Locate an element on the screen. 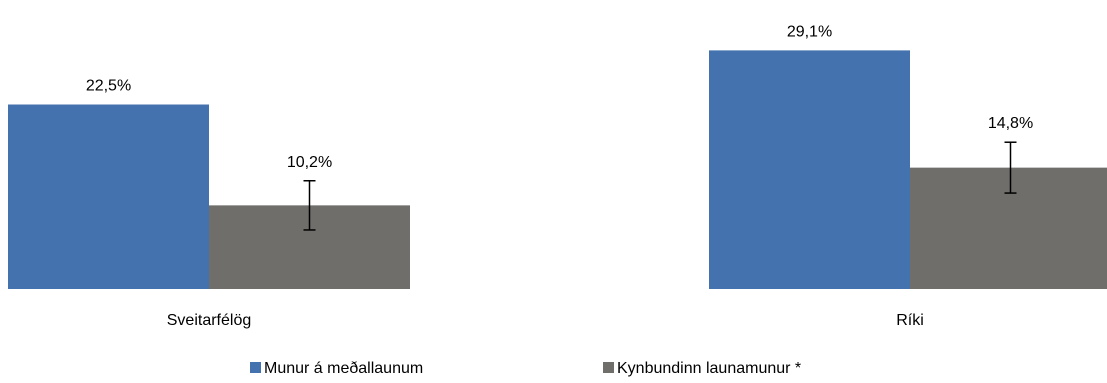 The height and width of the screenshot is (383, 1107). data-label-0-0: 22,5% is located at coordinates (108, 86).